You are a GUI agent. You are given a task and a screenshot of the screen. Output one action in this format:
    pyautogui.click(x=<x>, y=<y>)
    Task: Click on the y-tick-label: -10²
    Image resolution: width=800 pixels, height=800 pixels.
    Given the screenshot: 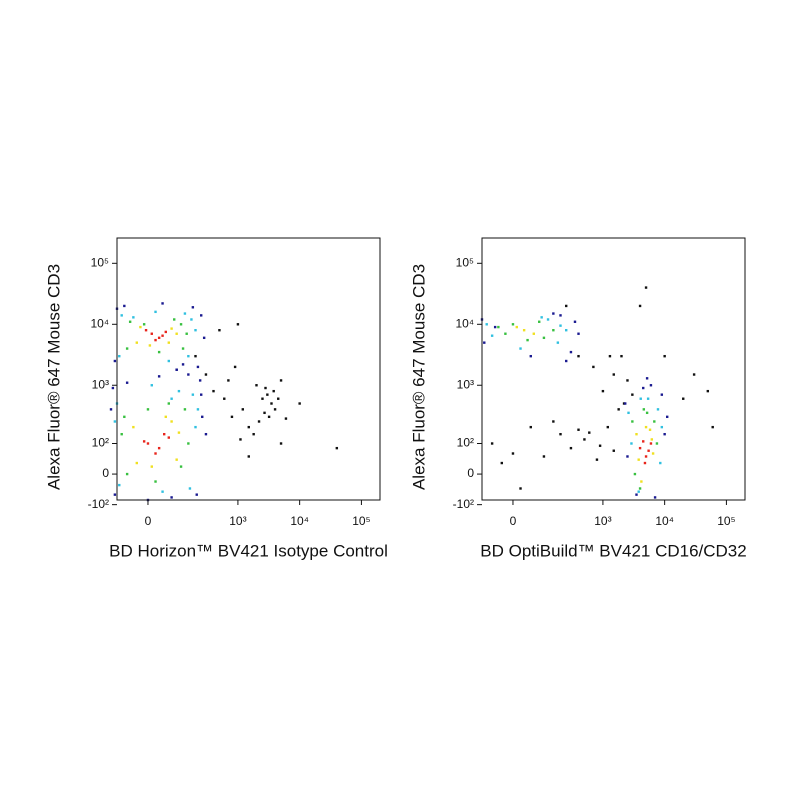 What is the action you would take?
    pyautogui.click(x=463, y=504)
    